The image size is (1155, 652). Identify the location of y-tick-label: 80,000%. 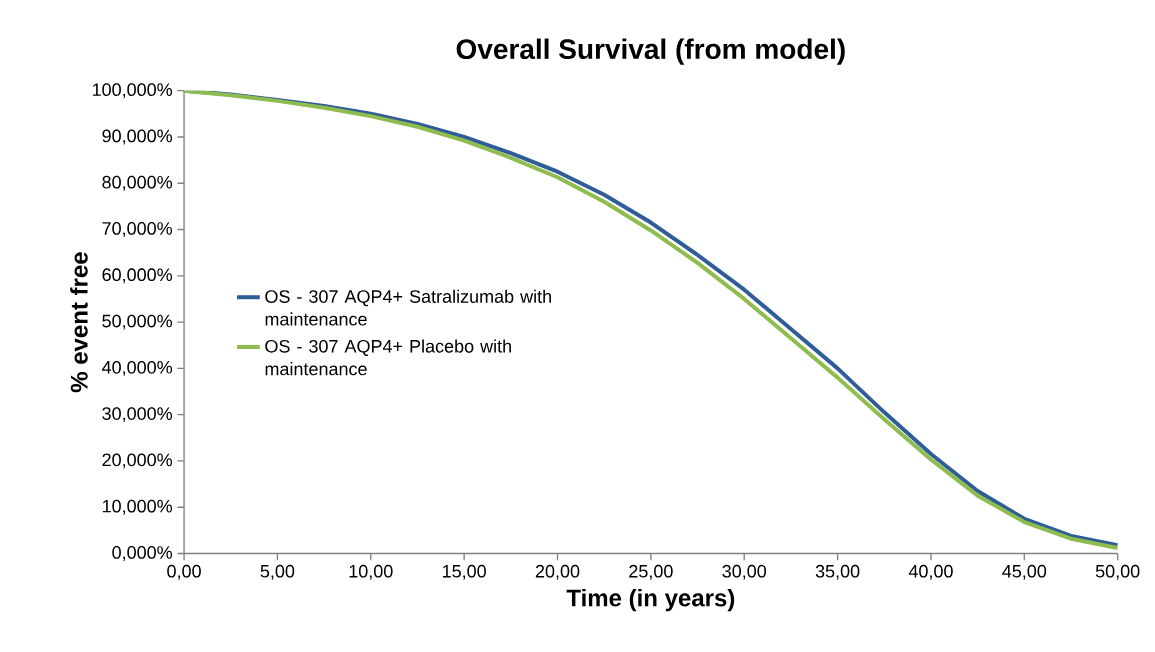
(137, 183).